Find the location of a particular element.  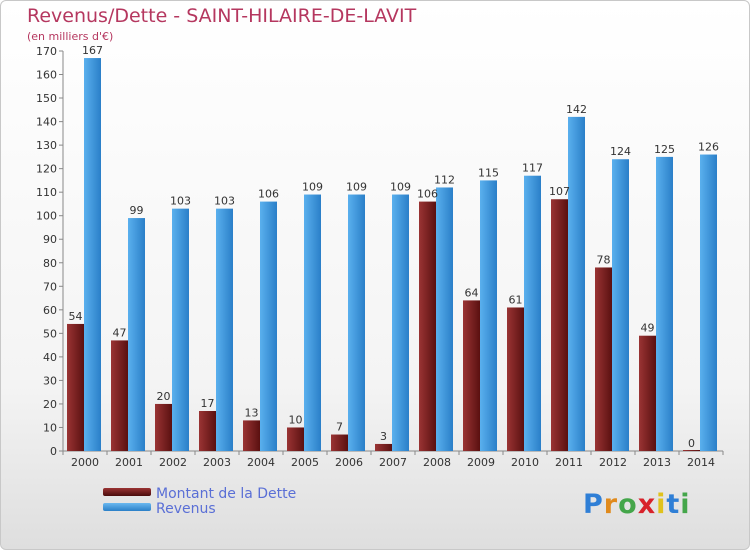

y-tick-label: 170 is located at coordinates (46, 51).